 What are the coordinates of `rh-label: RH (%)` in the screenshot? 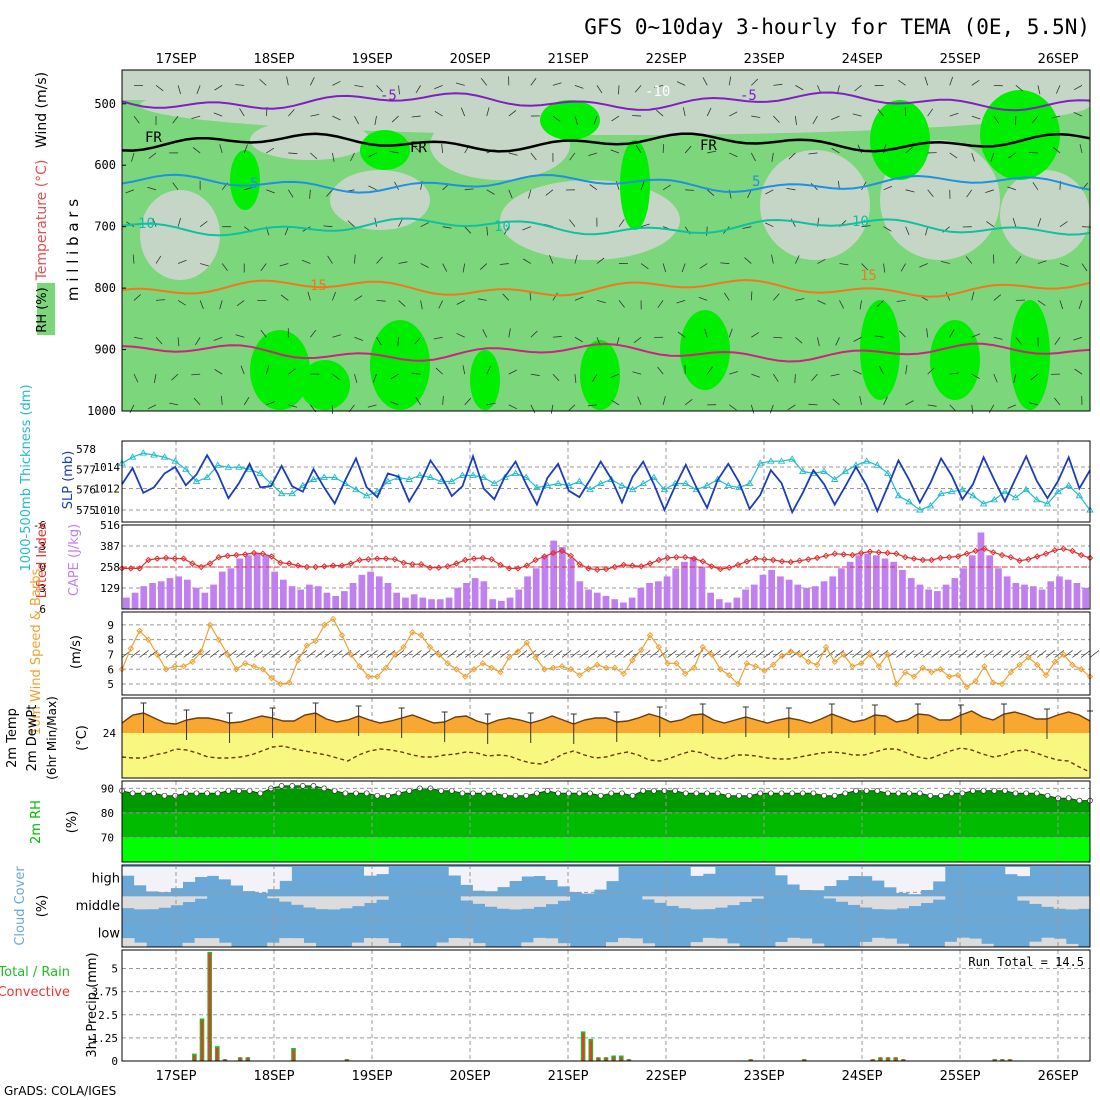 It's located at (42, 309).